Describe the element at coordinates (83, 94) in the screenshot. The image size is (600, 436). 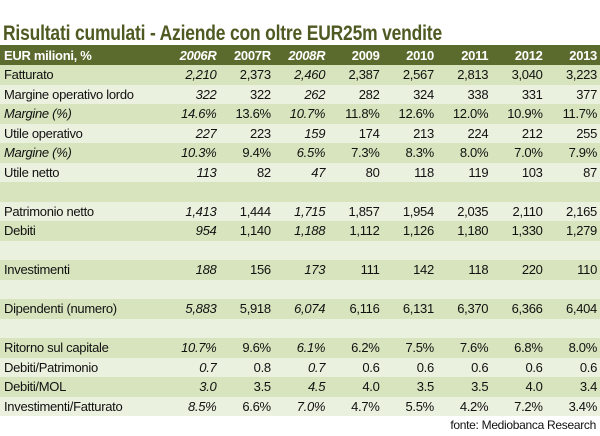
I see `row-label: Margine operativo lordo` at that location.